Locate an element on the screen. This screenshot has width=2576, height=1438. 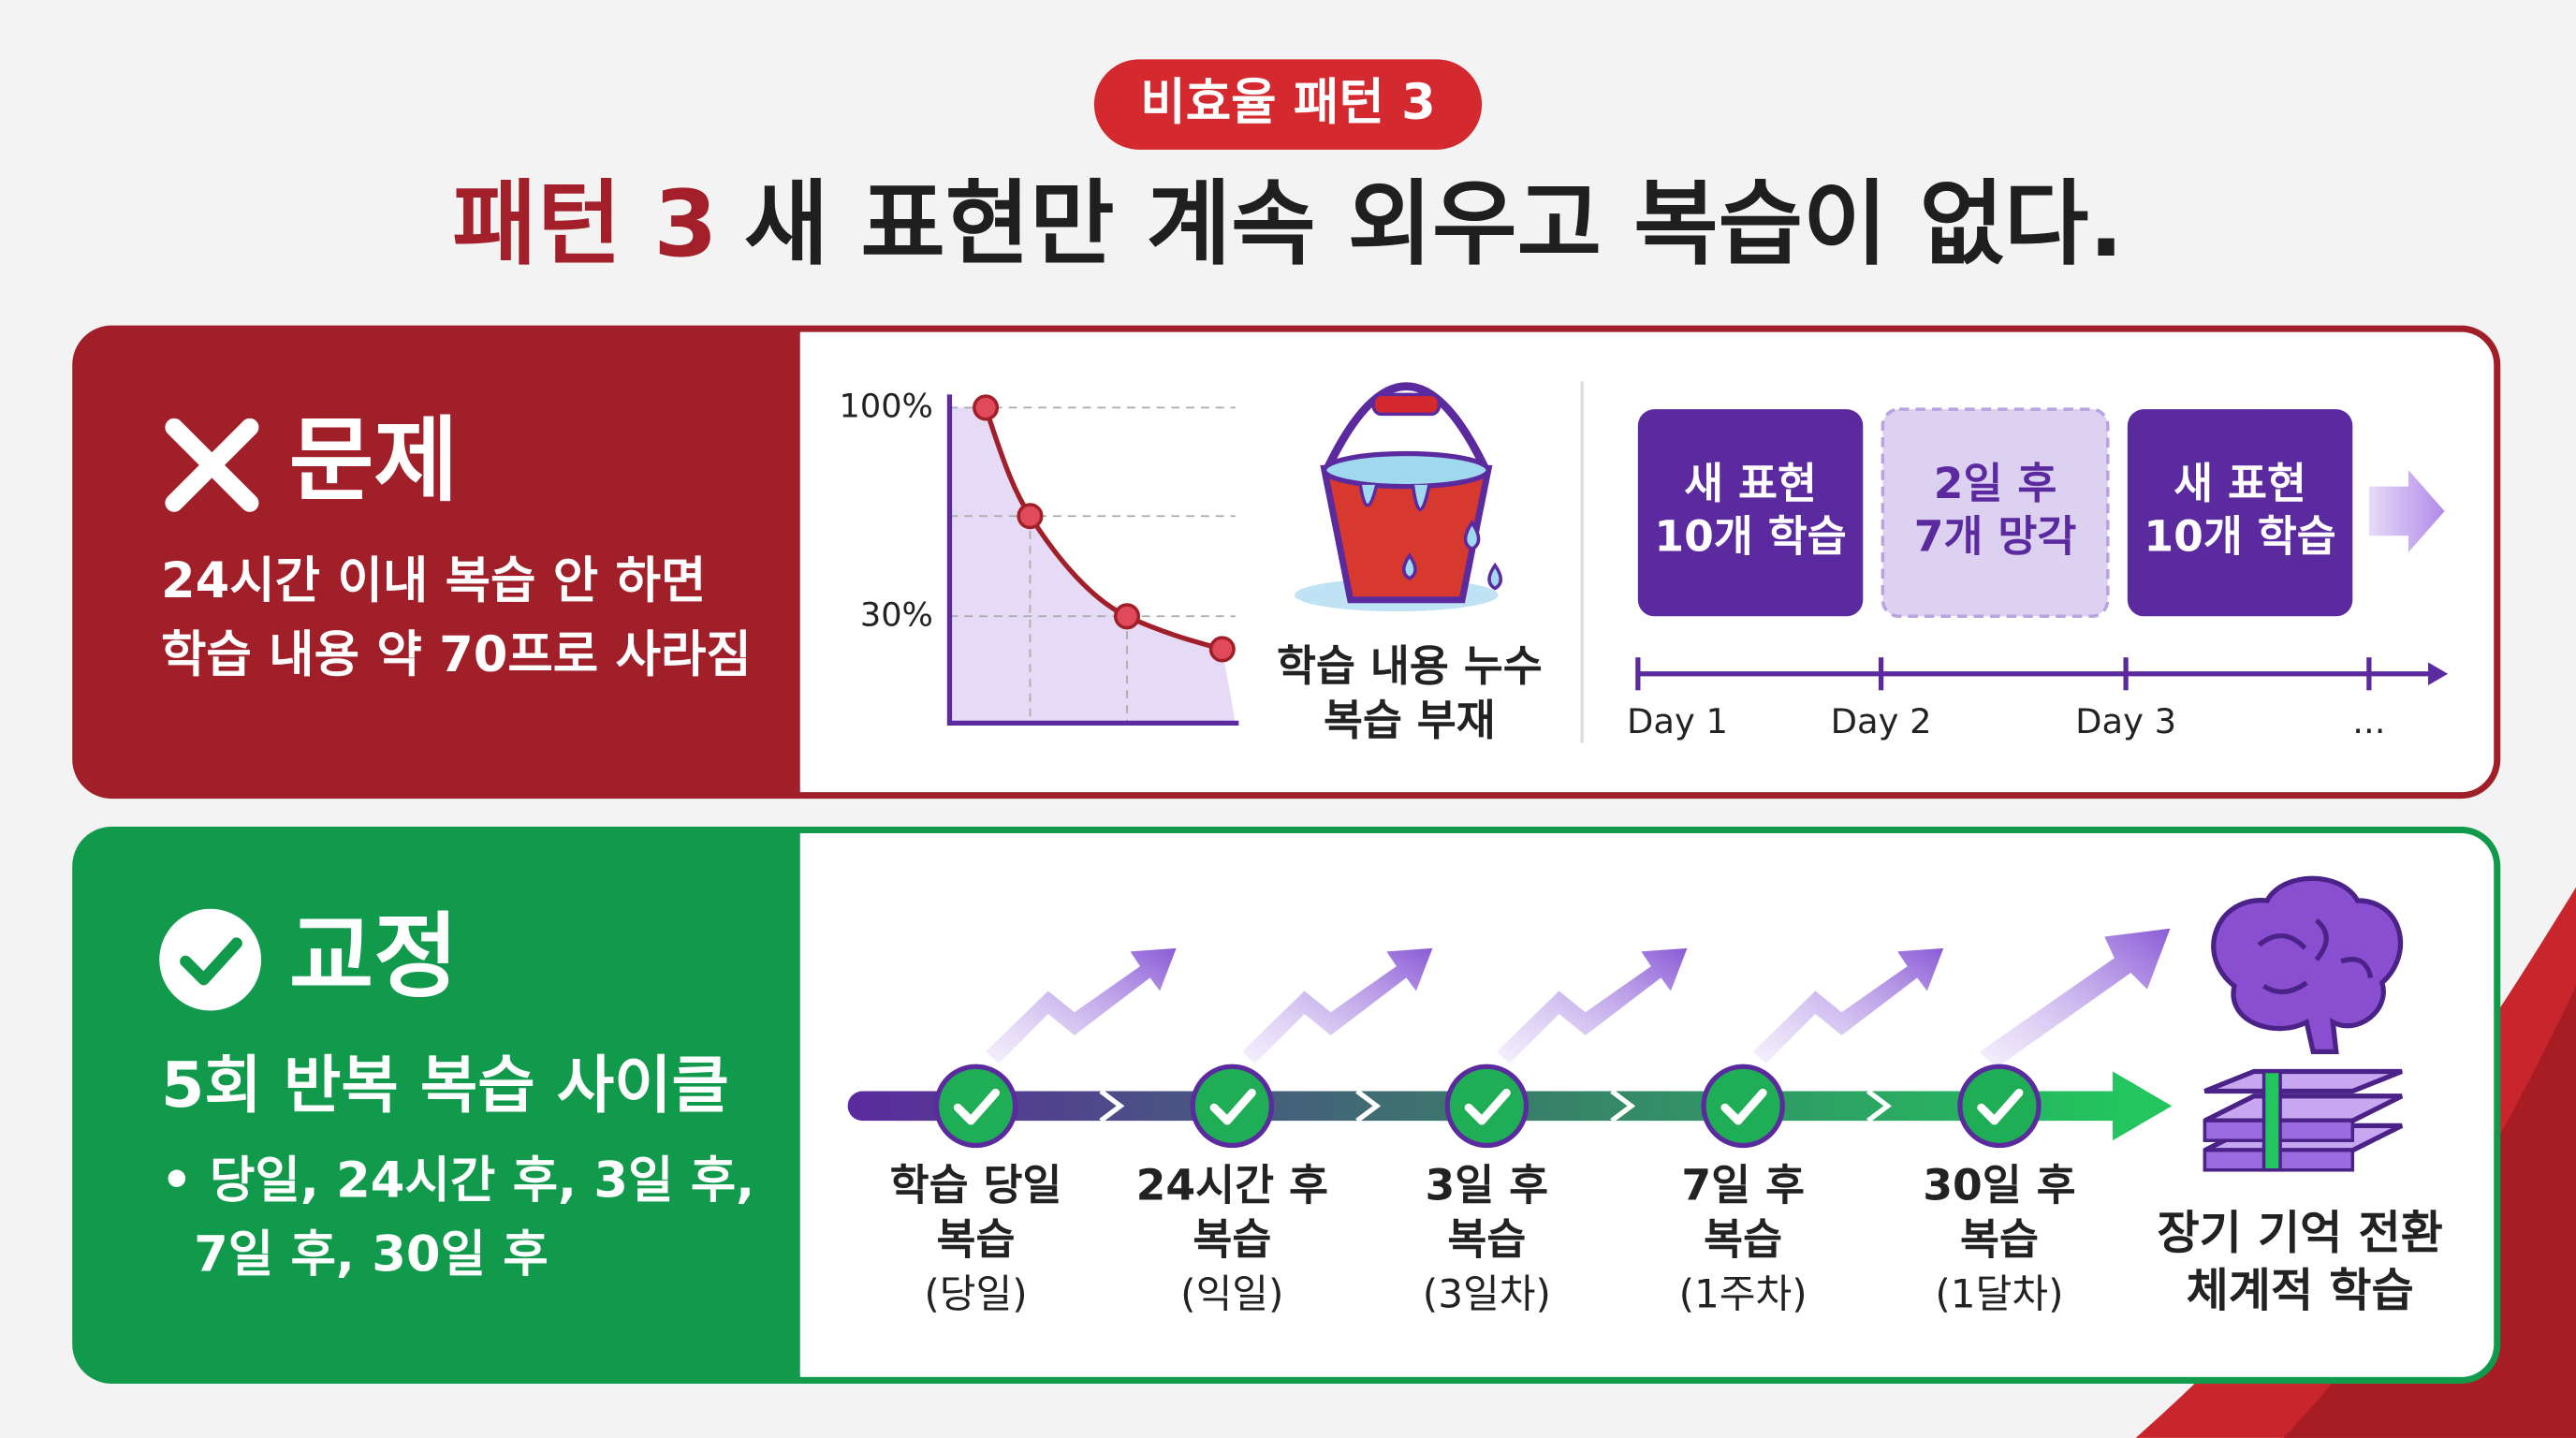
track-head is located at coordinates (2143, 1106).